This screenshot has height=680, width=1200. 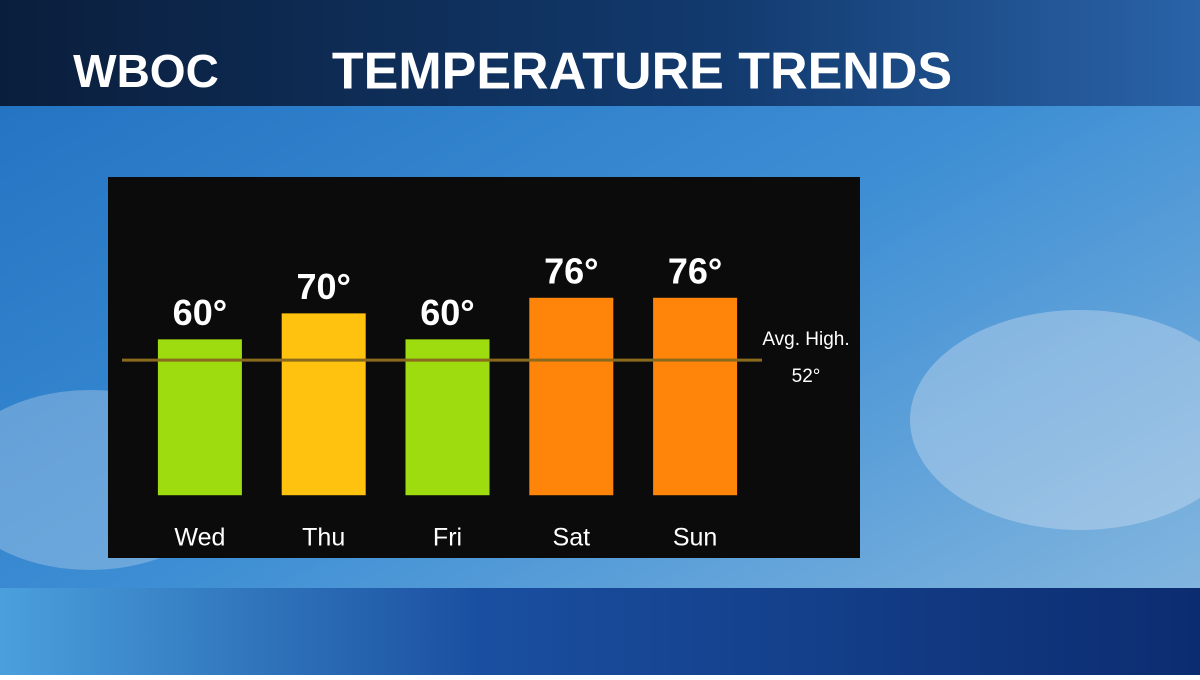 I want to click on reference-label: Avg. High., so click(x=805, y=339).